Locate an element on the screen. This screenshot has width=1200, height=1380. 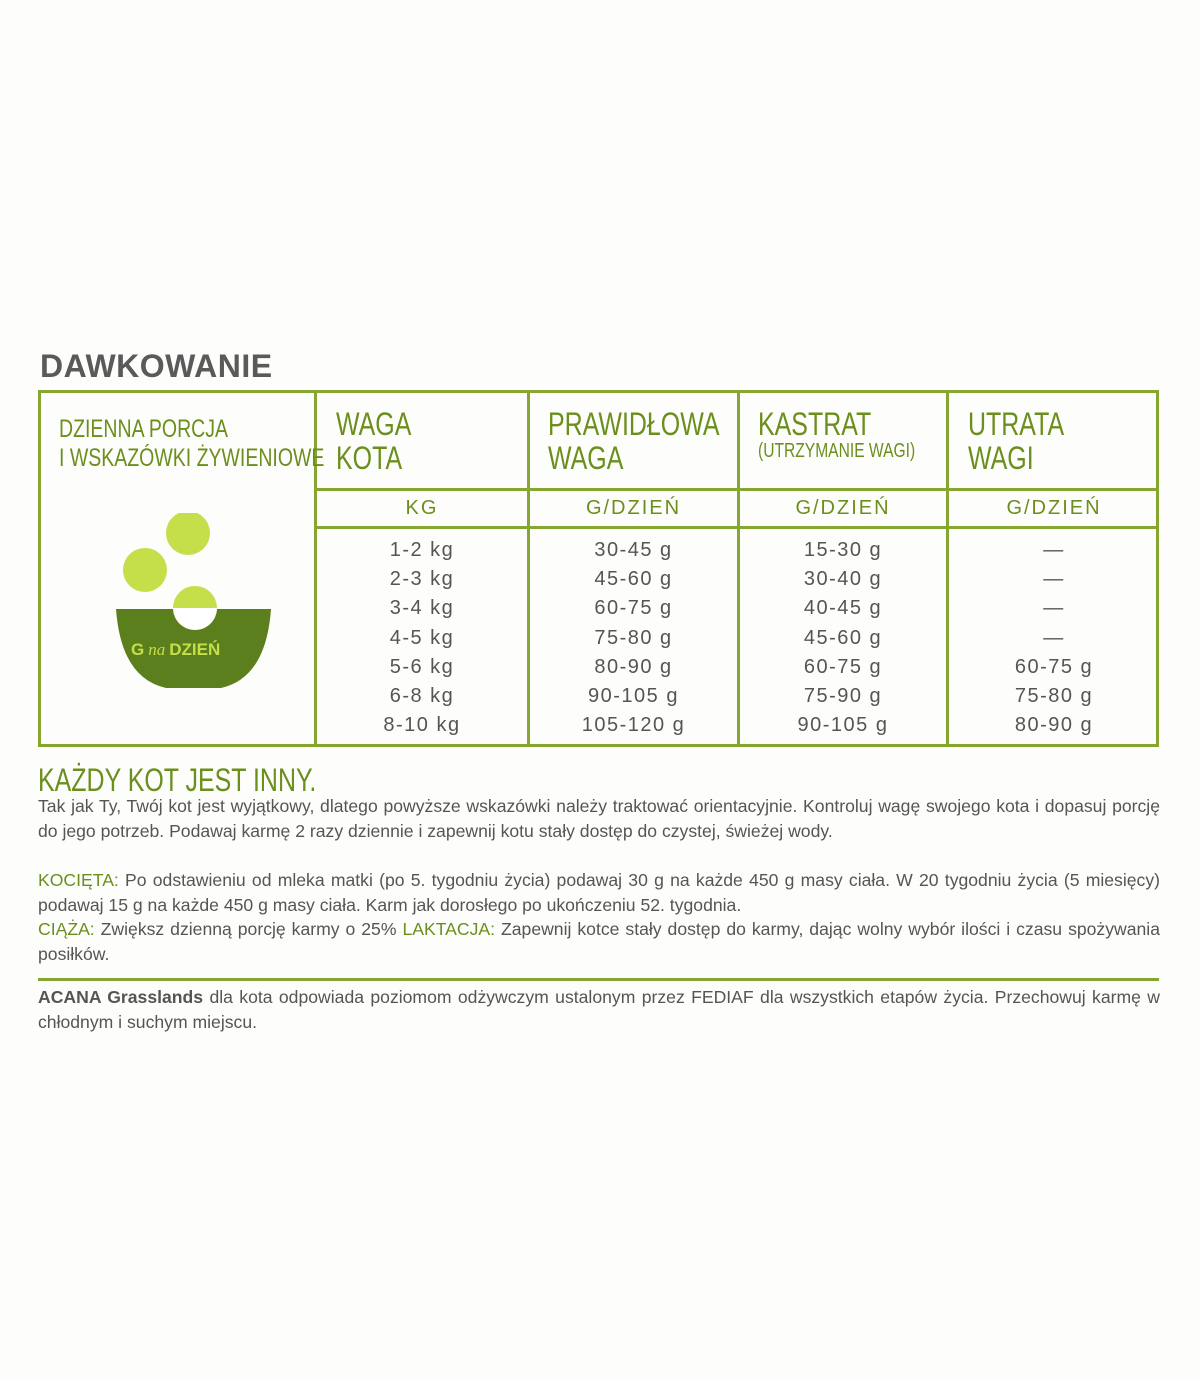
table-cell: 8-10 kg is located at coordinates (422, 725).